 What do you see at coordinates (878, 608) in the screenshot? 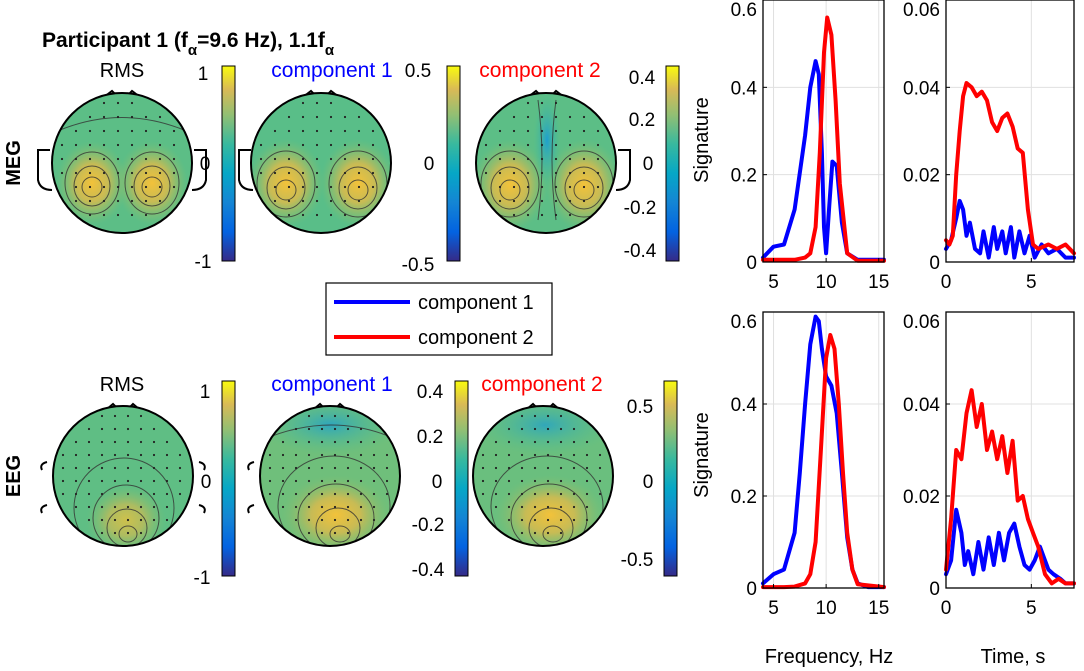
I see `x-tick-label: 15` at bounding box center [878, 608].